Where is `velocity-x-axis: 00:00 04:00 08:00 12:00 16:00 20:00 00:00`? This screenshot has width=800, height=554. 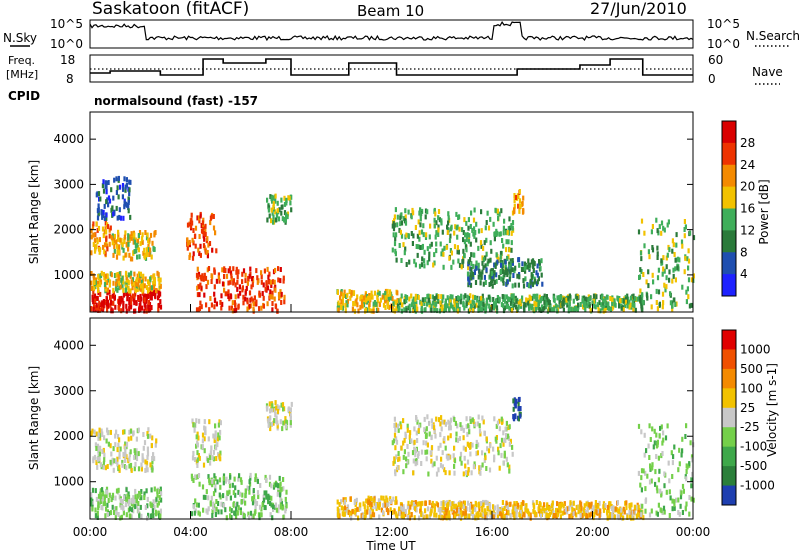 velocity-x-axis: 00:00 04:00 08:00 12:00 16:00 20:00 00:00 is located at coordinates (391, 525).